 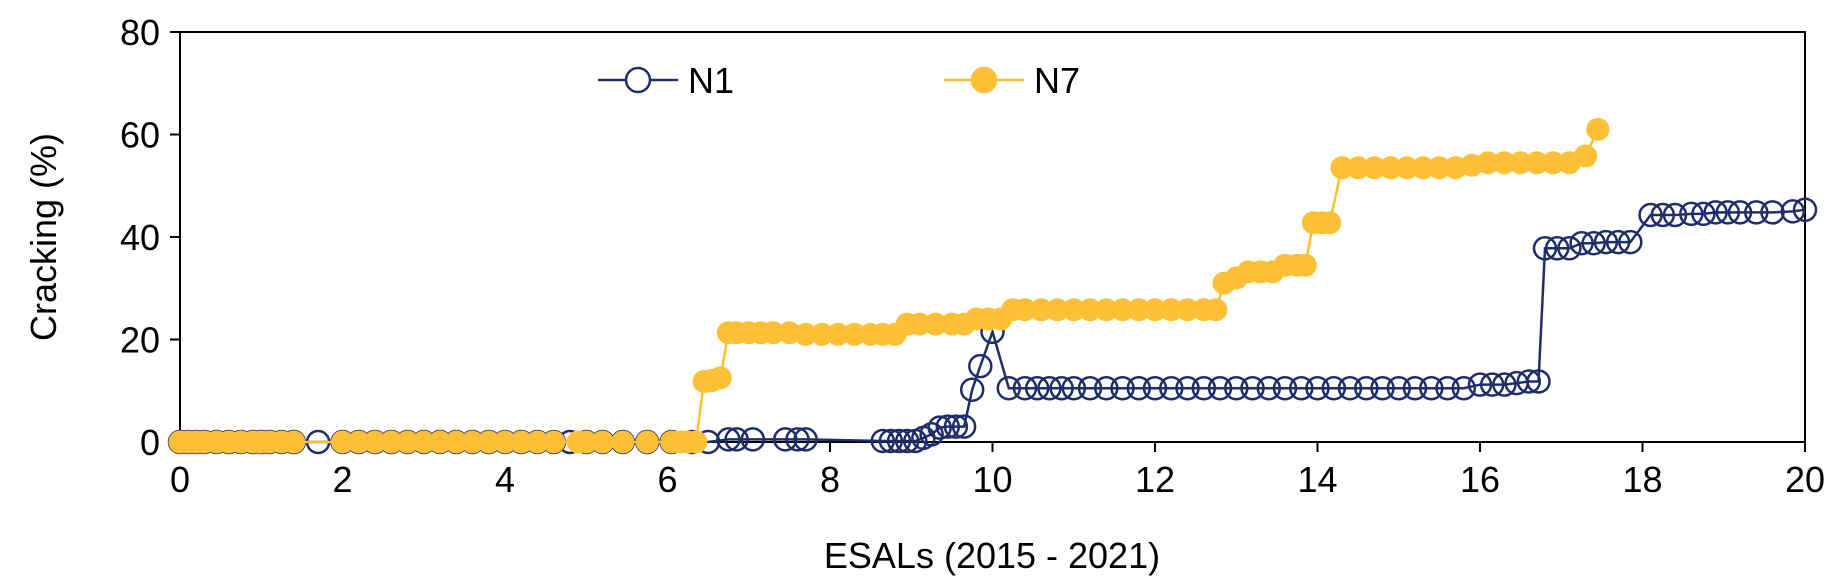 I want to click on legend-marker, so click(x=638, y=80).